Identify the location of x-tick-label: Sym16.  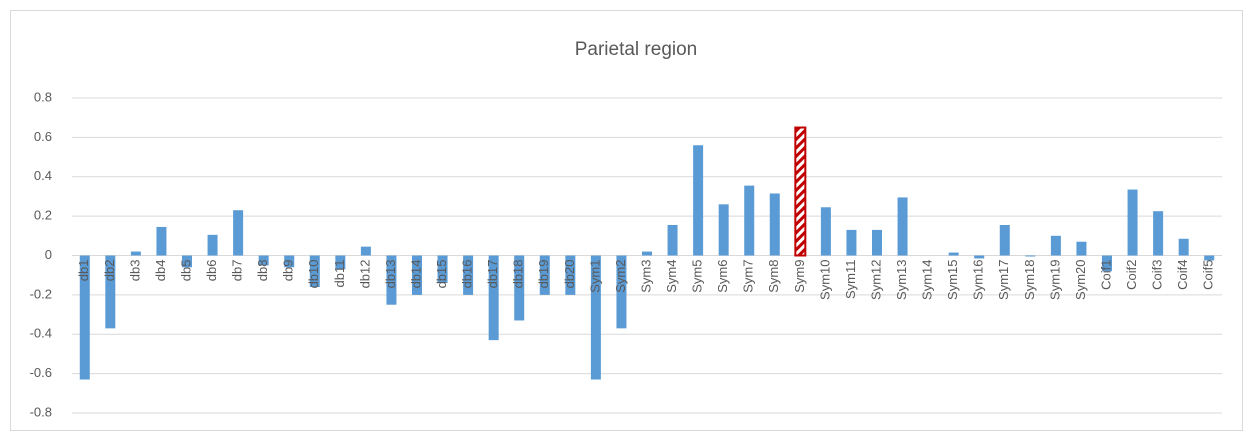
(978, 280).